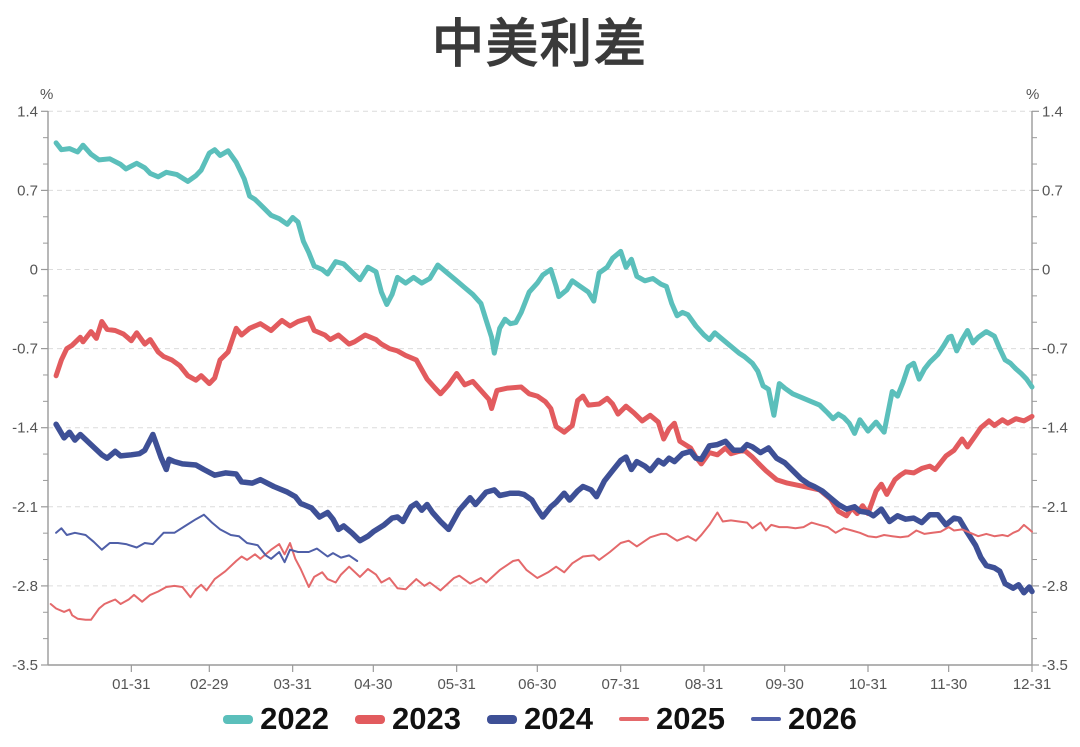 The width and height of the screenshot is (1080, 747). Describe the element at coordinates (427, 718) in the screenshot. I see `legend-label-2023: 2023` at that location.